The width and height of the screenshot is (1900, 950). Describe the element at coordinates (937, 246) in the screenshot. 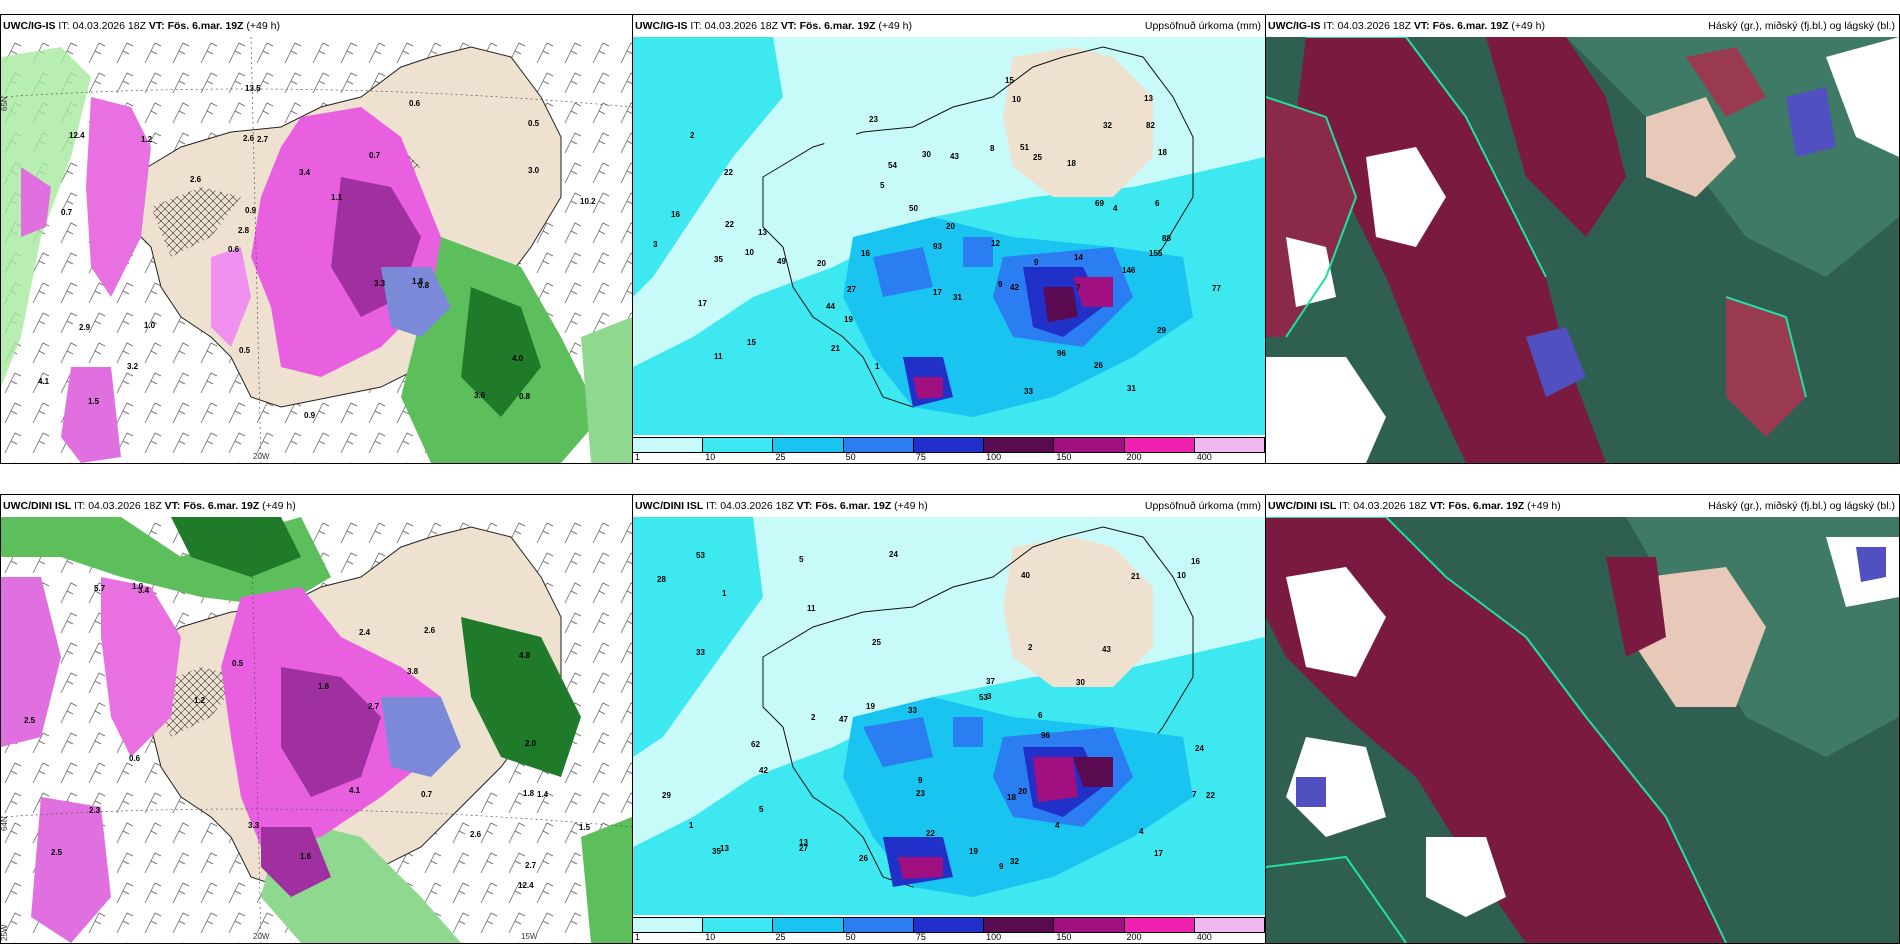

I see `map-value-label: 93` at that location.